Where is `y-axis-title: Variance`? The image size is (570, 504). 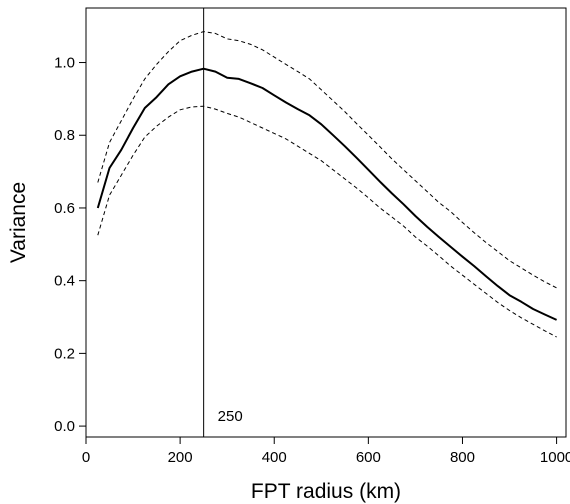
y-axis-title: Variance is located at coordinates (18, 222).